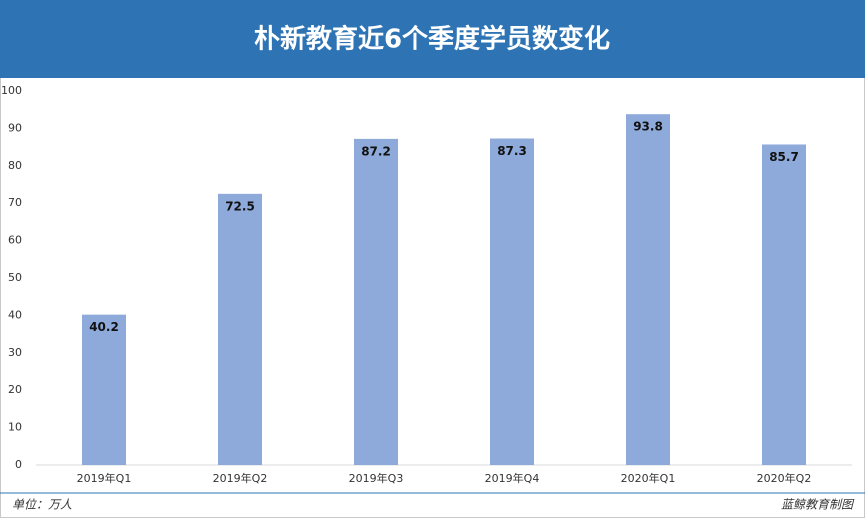  Describe the element at coordinates (15, 165) in the screenshot. I see `y-tick-label: 80` at that location.